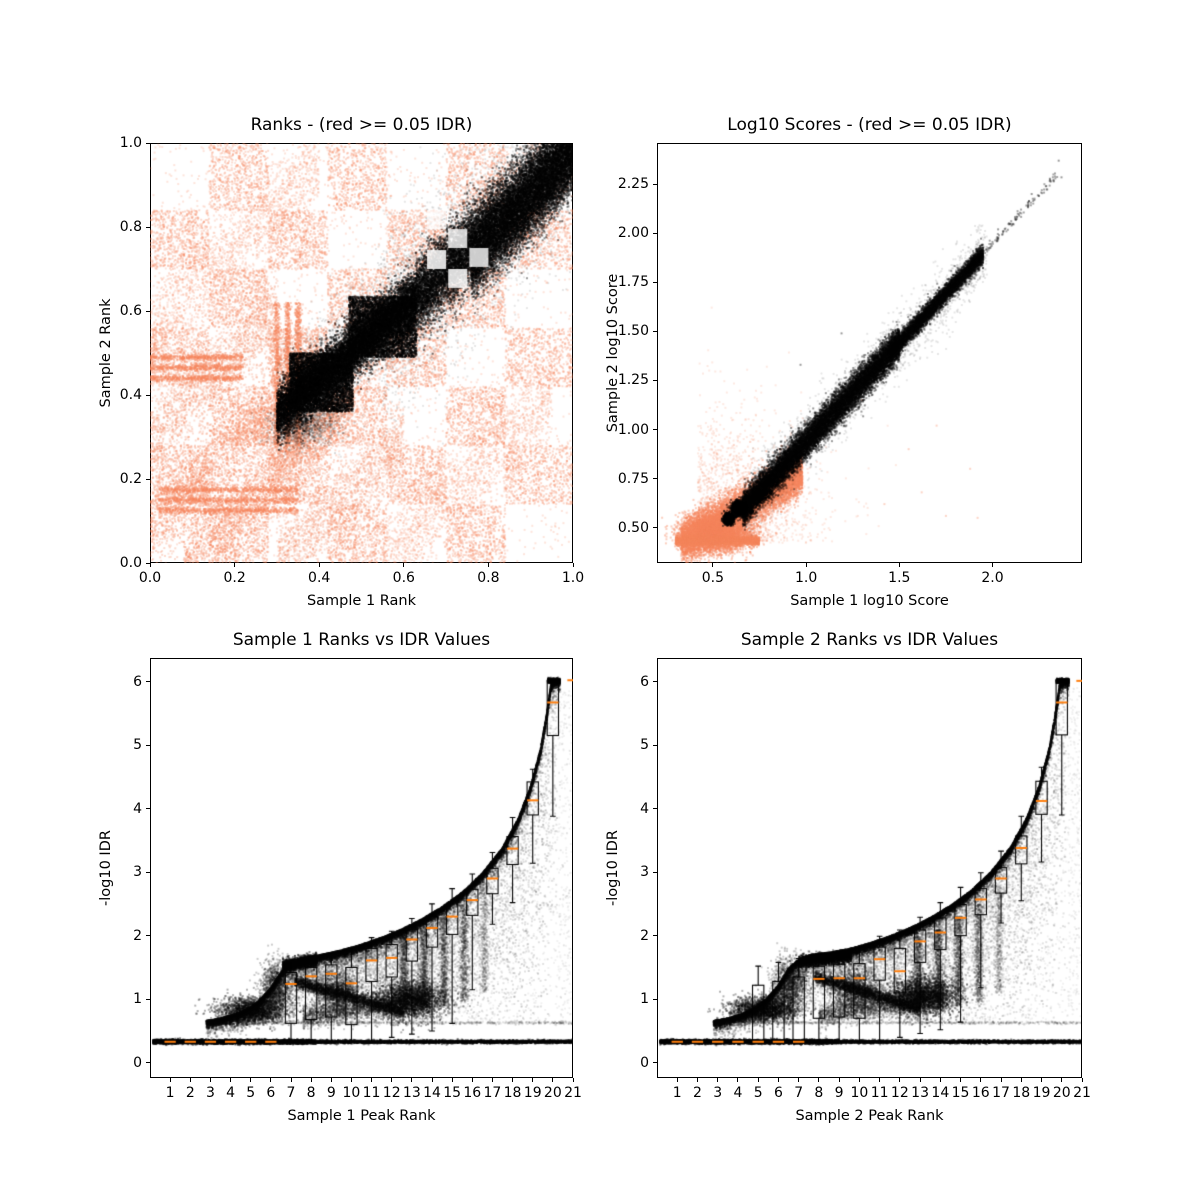 This screenshot has height=1200, width=1200. Describe the element at coordinates (432, 1093) in the screenshot. I see `x-tick-label: 14` at that location.